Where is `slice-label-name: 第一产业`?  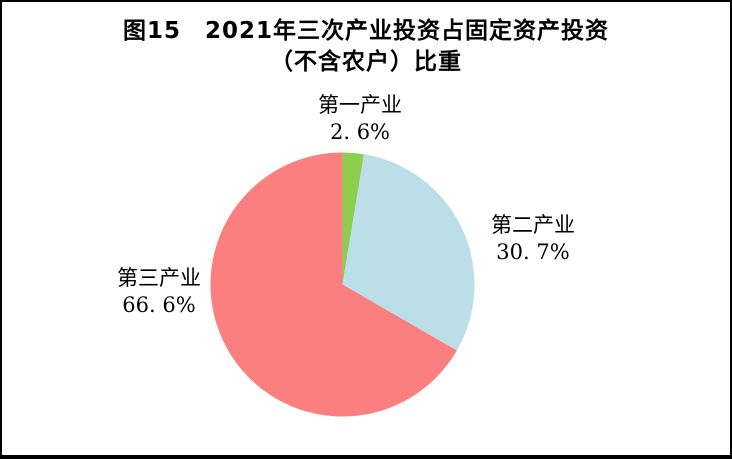
slice-label-name: 第一产业 is located at coordinates (360, 105).